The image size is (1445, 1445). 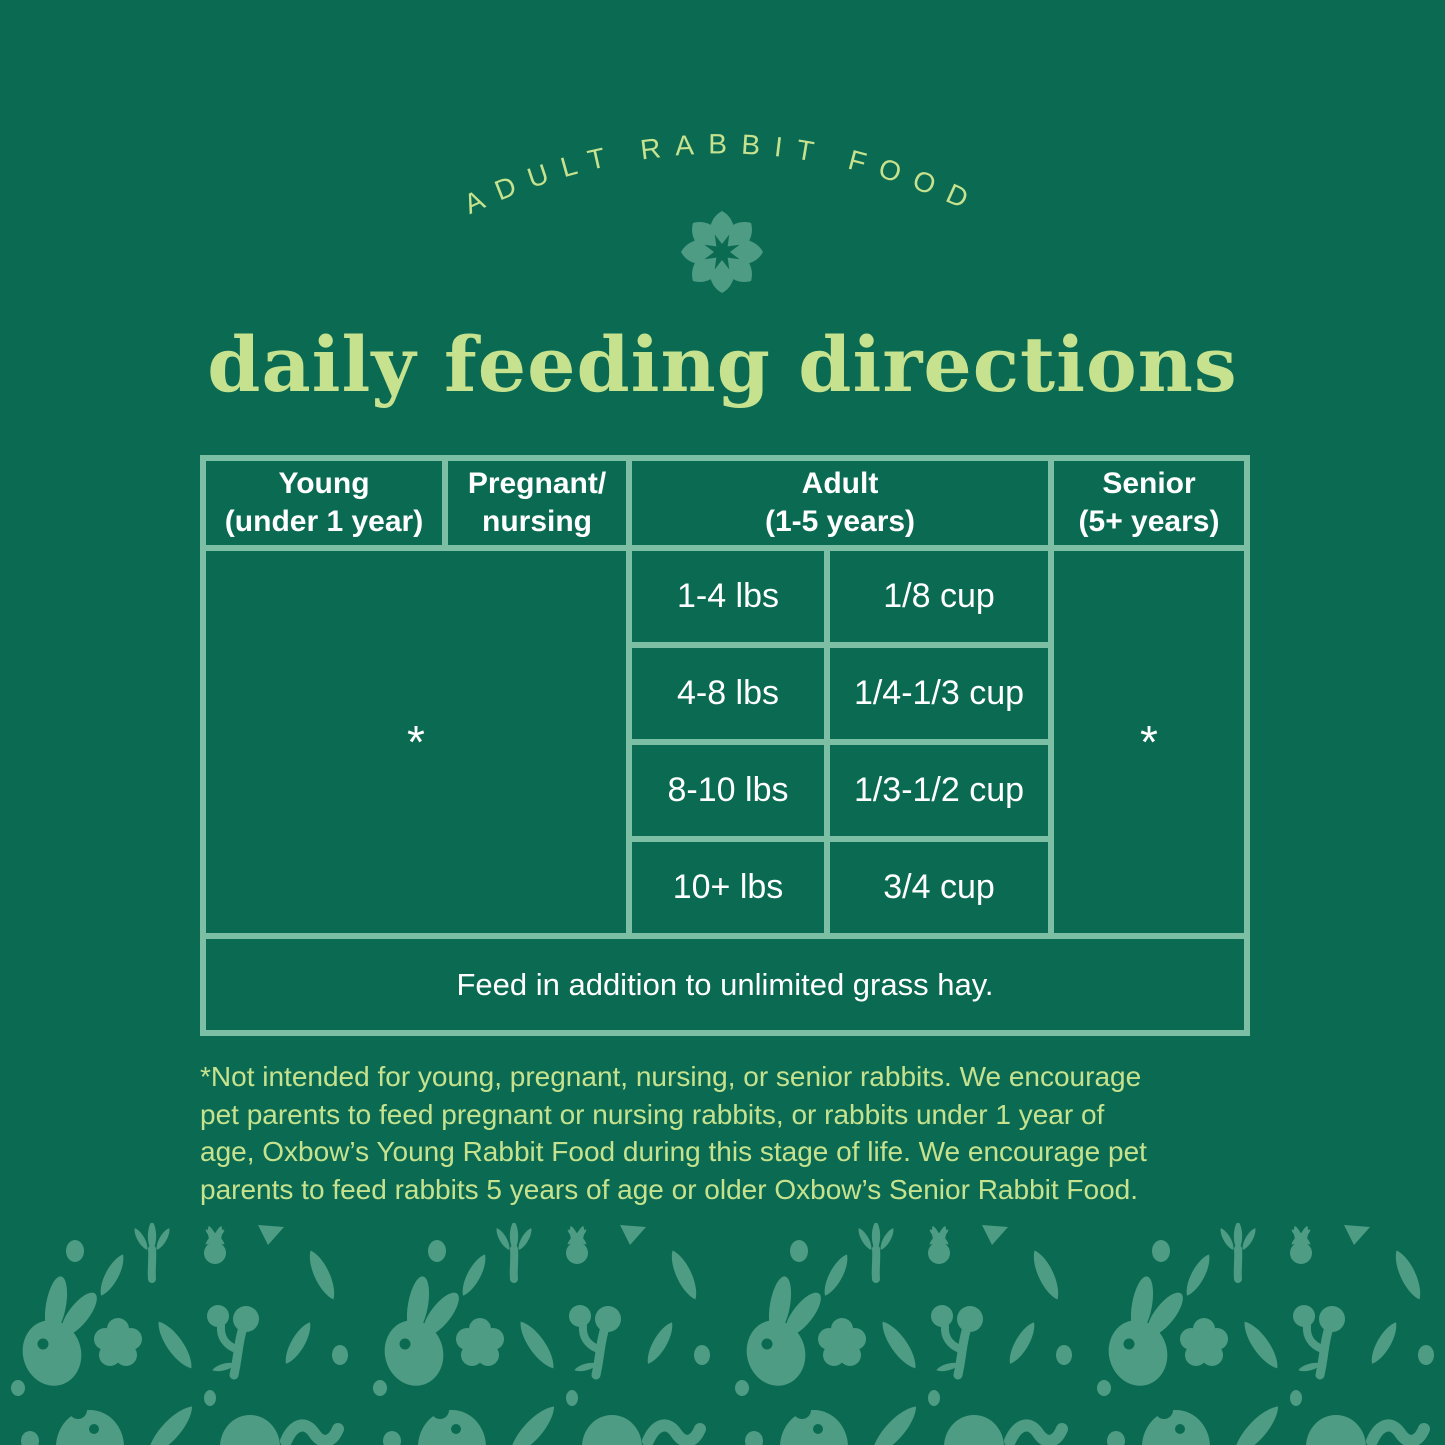 What do you see at coordinates (728, 887) in the screenshot?
I see `weight-cell: 10+ lbs` at bounding box center [728, 887].